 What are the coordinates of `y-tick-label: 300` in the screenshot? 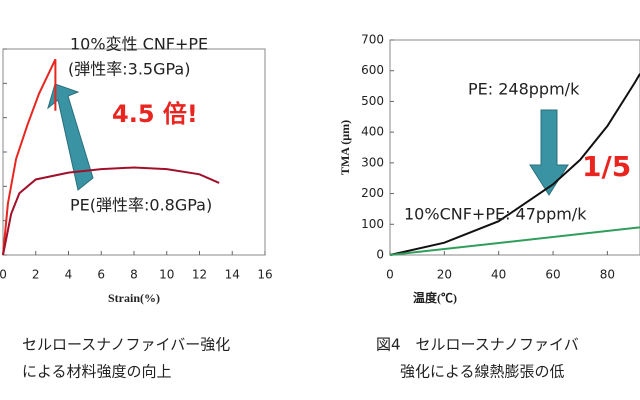 It's located at (372, 162).